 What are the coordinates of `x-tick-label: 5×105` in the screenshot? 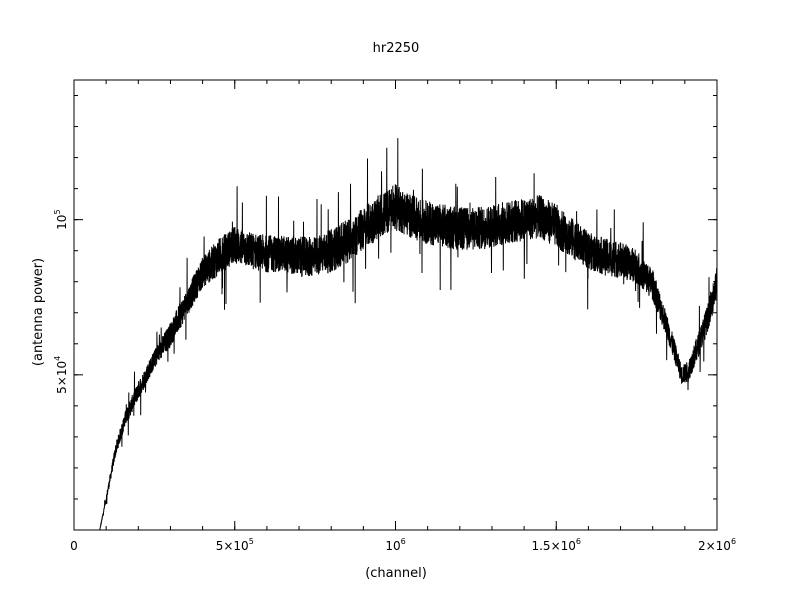 It's located at (235, 545).